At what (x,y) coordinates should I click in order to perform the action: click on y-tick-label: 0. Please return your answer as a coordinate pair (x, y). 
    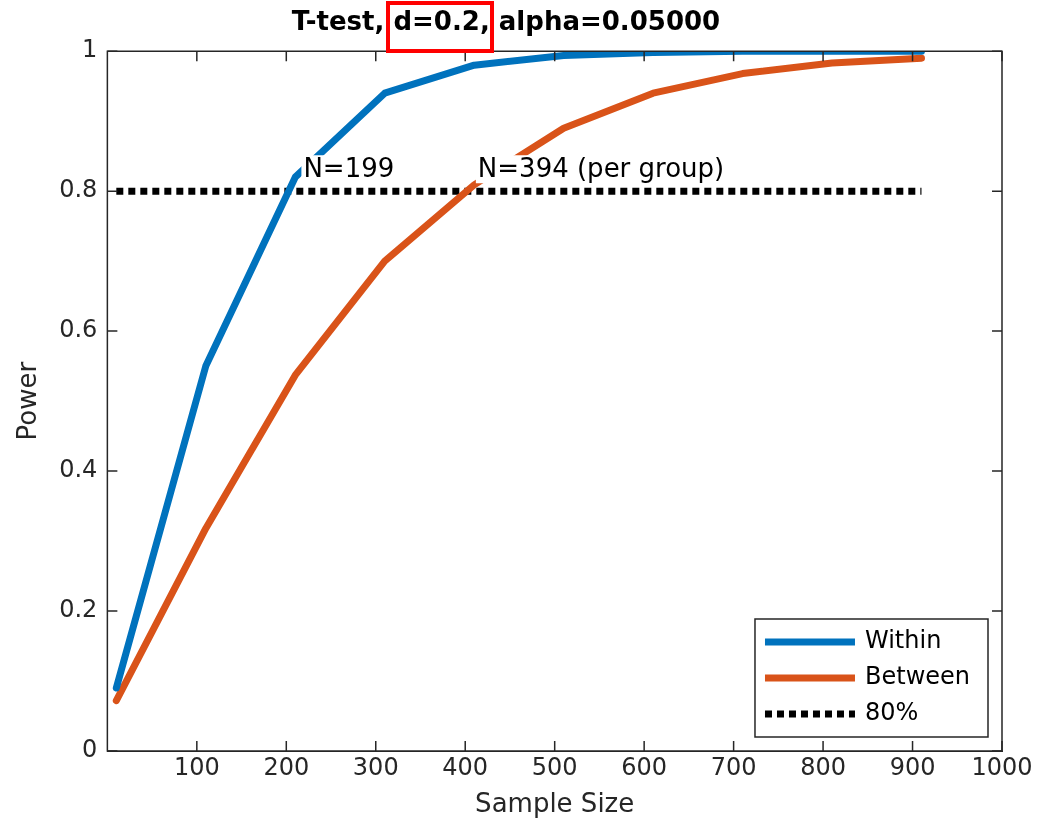
    Looking at the image, I should click on (90, 749).